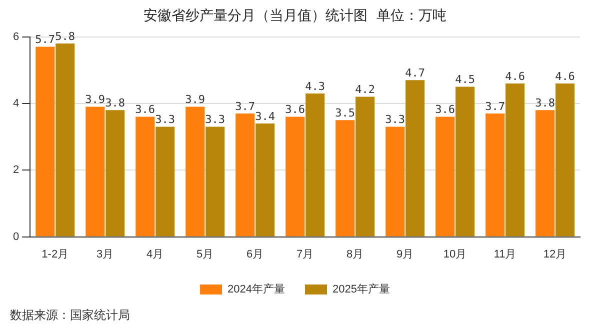  I want to click on x-tick-label: 1-2月, so click(55, 254).